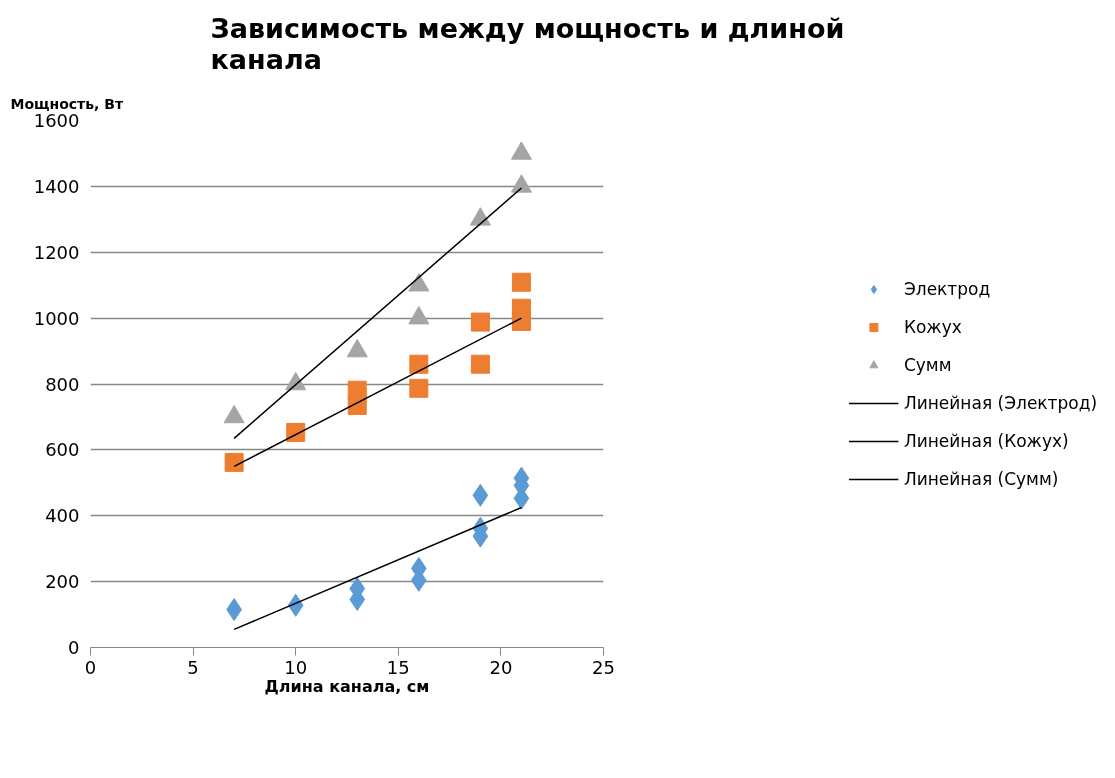  What do you see at coordinates (90, 667) in the screenshot?
I see `x-tick-label: 0` at bounding box center [90, 667].